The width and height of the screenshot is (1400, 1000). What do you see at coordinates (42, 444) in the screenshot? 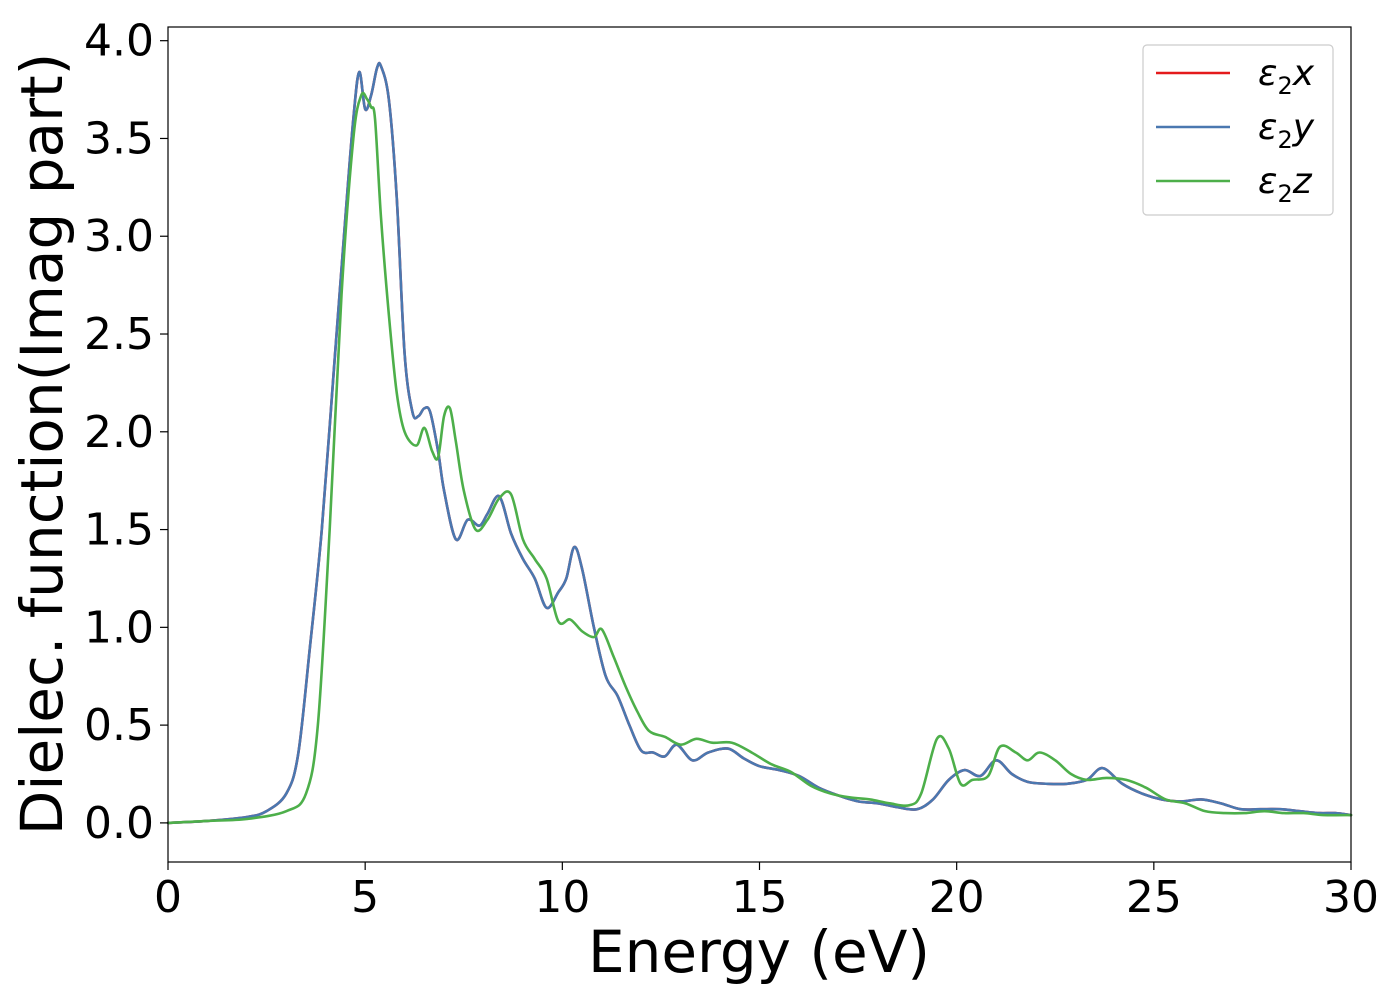
I see `y-axis-label: Dielec. function(Imag part)` at bounding box center [42, 444].